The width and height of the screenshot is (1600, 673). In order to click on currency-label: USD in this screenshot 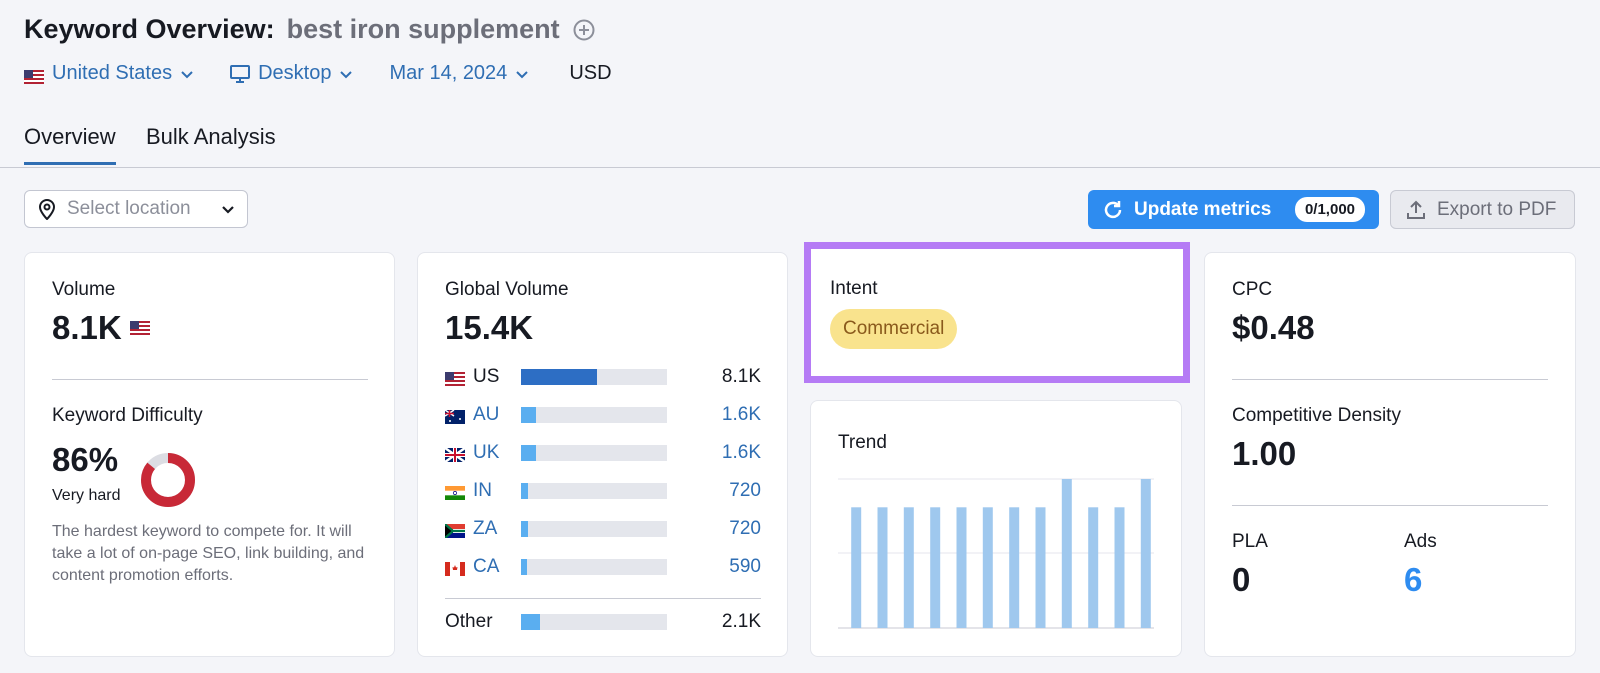, I will do `click(590, 73)`.